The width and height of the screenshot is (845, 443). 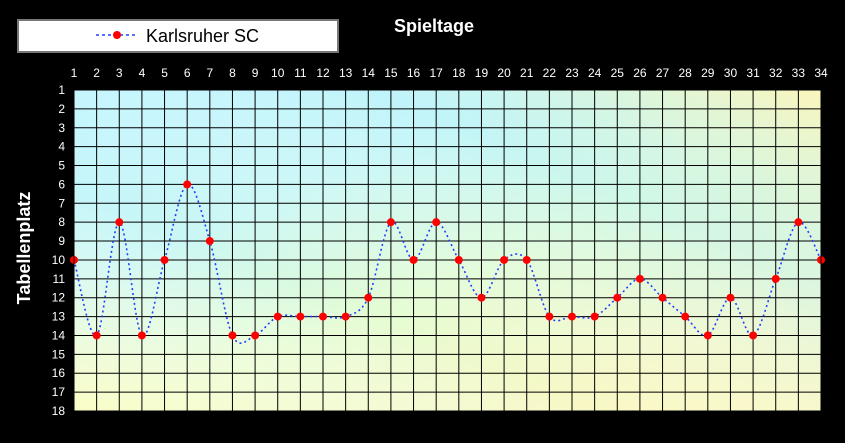 I want to click on x-tick-label: 12, so click(x=323, y=73).